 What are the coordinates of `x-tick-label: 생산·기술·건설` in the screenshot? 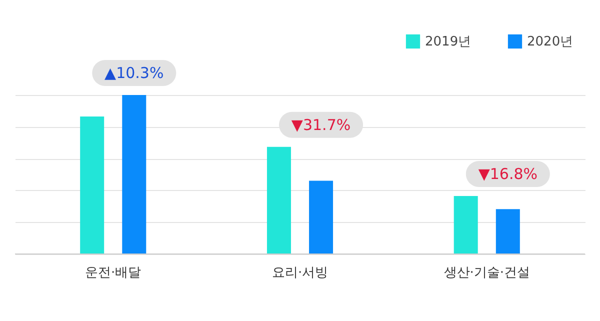 It's located at (487, 273).